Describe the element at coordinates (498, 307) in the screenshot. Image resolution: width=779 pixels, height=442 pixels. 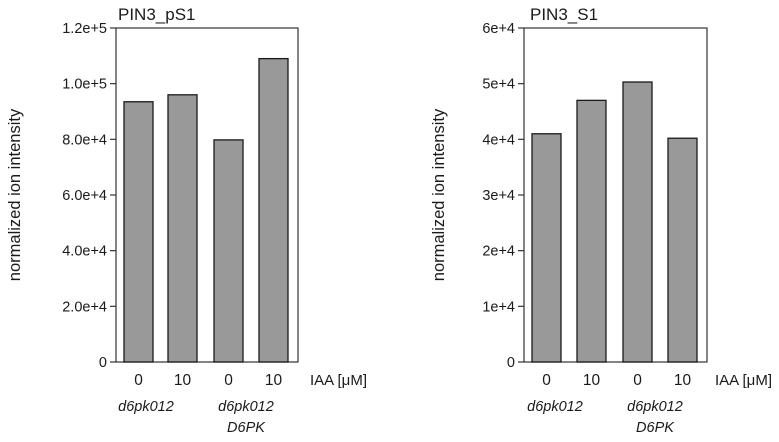
I see `y-tick-label: 1e+4` at that location.